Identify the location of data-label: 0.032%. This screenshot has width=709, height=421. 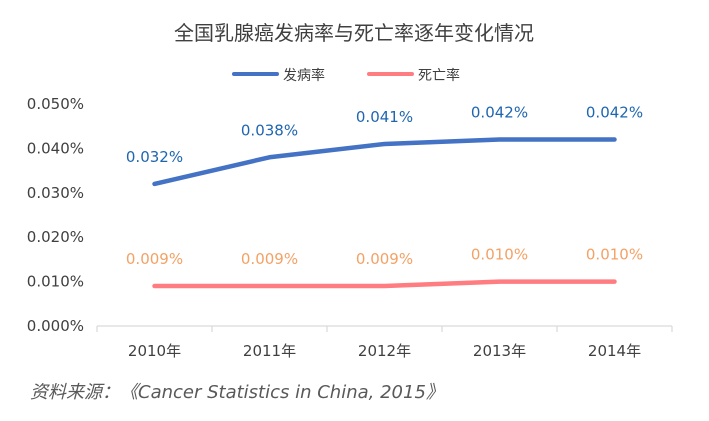
(154, 157).